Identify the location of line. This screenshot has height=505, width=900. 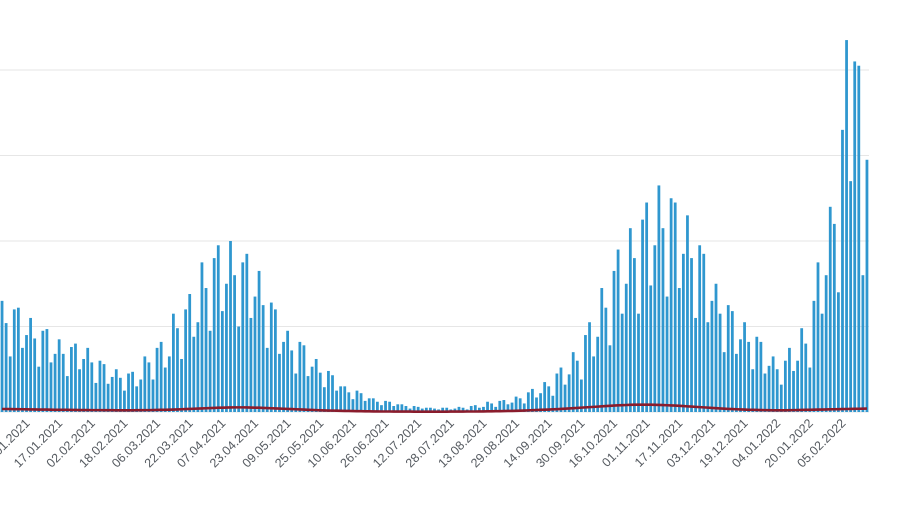
(434, 408).